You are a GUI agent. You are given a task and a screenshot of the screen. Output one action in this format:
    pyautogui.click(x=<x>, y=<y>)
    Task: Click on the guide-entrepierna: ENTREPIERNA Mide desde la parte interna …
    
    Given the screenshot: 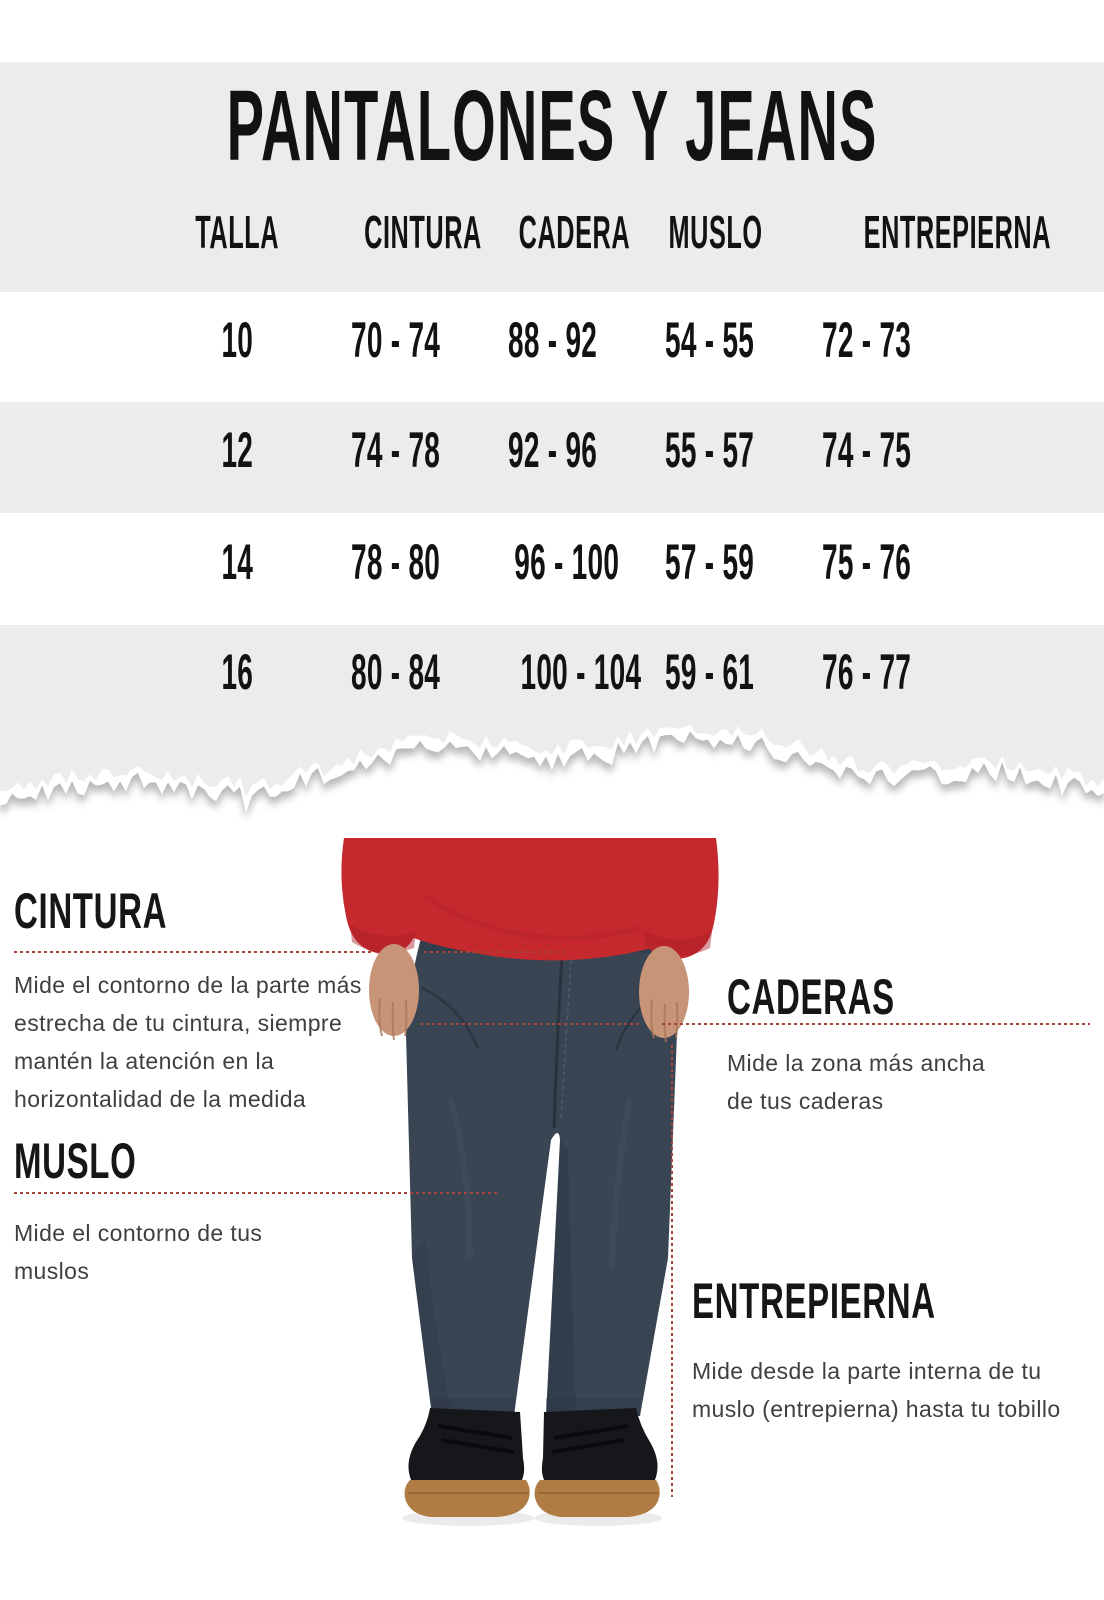 What is the action you would take?
    pyautogui.click(x=892, y=1350)
    